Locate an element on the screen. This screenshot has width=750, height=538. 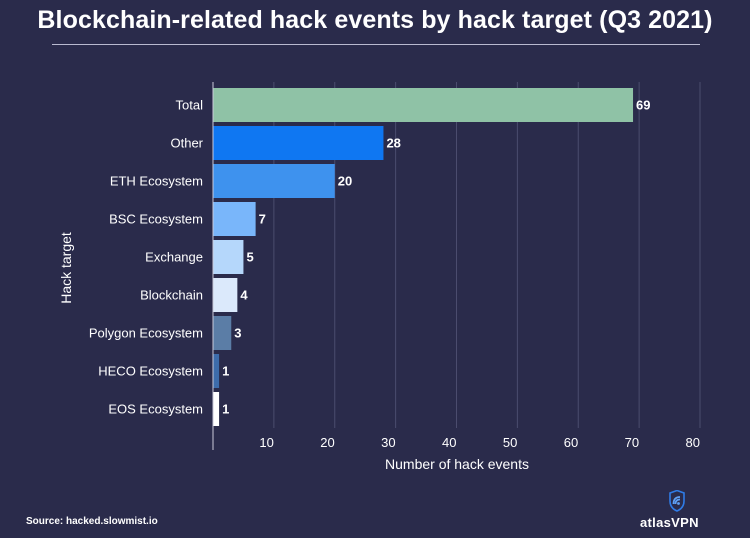
data-label: 4 is located at coordinates (244, 295).